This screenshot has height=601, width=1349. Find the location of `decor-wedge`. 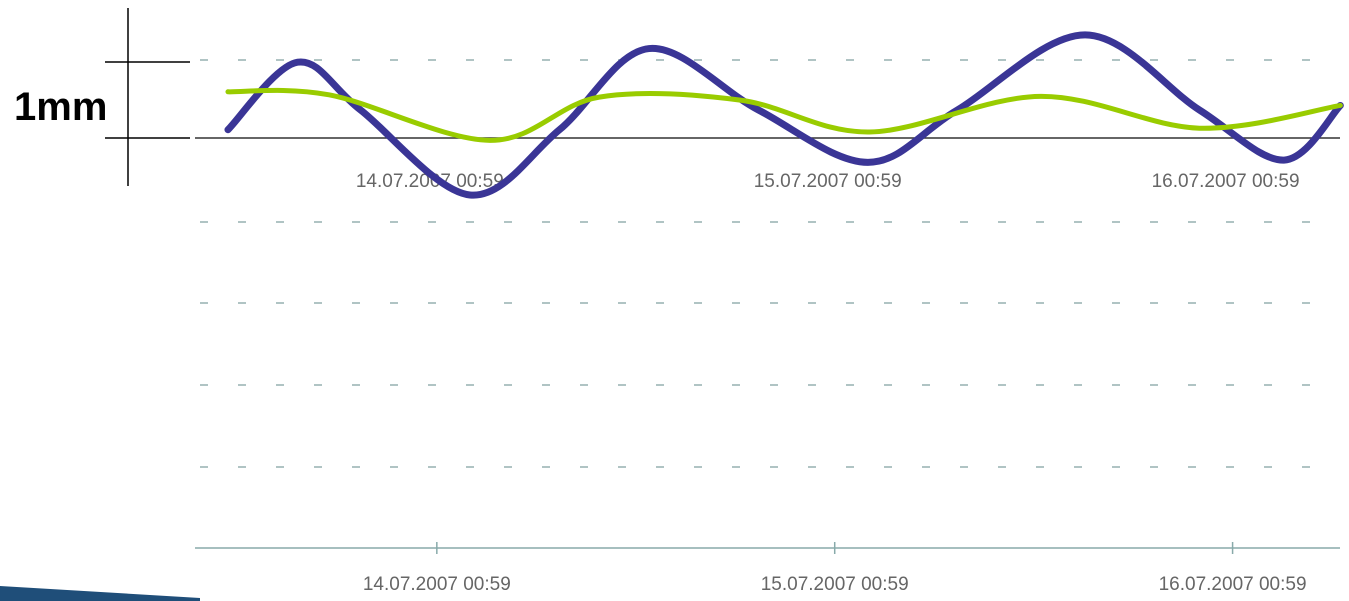

decor-wedge is located at coordinates (100, 593).